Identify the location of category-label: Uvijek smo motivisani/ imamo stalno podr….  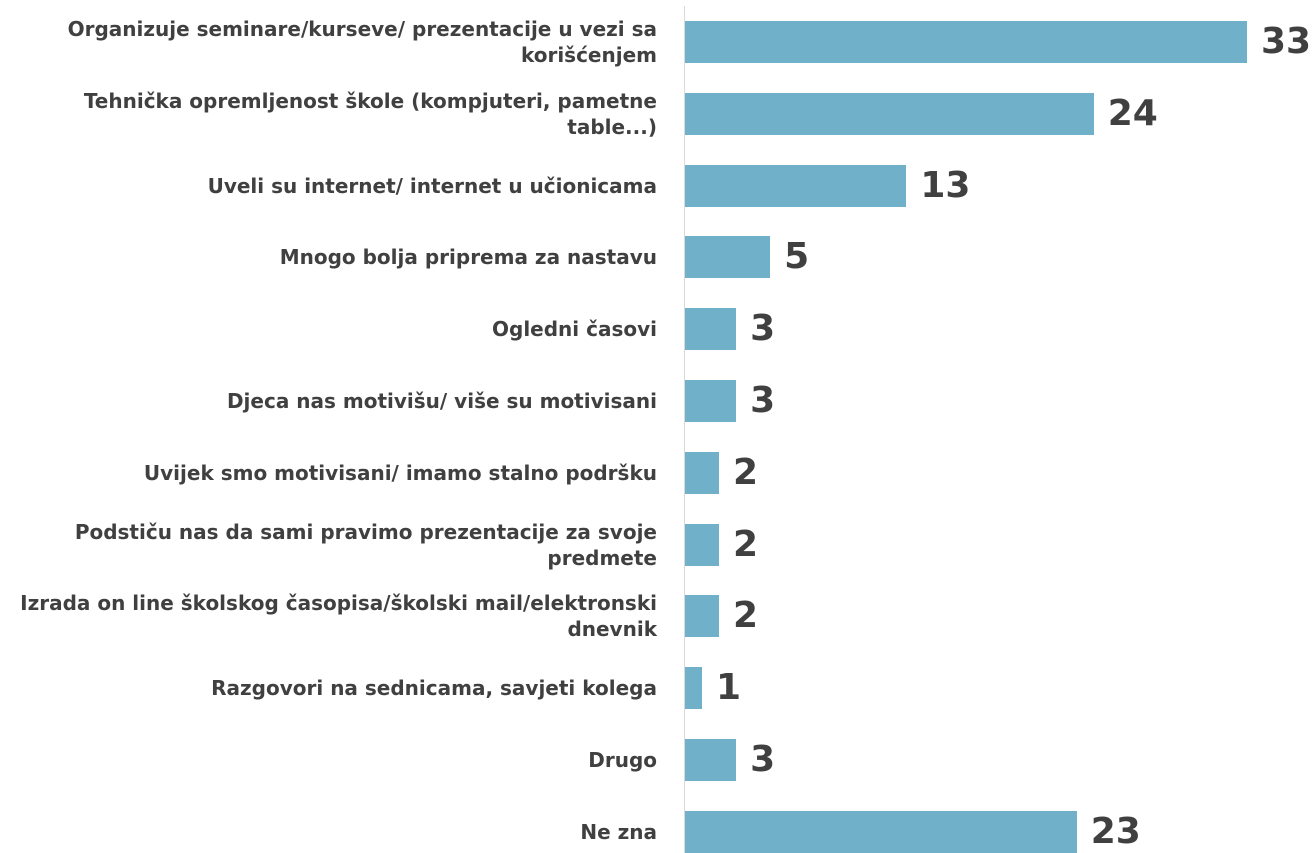
(400, 472).